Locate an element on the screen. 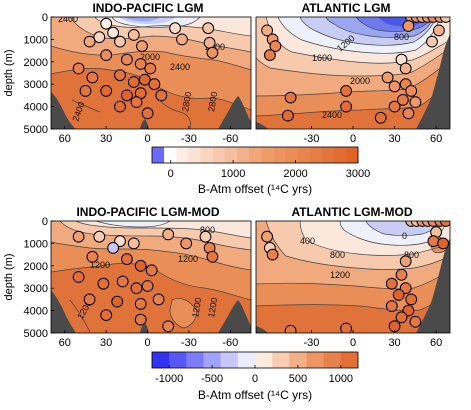 Image resolution: width=471 pixels, height=410 pixels. contour-label: 400 is located at coordinates (307, 241).